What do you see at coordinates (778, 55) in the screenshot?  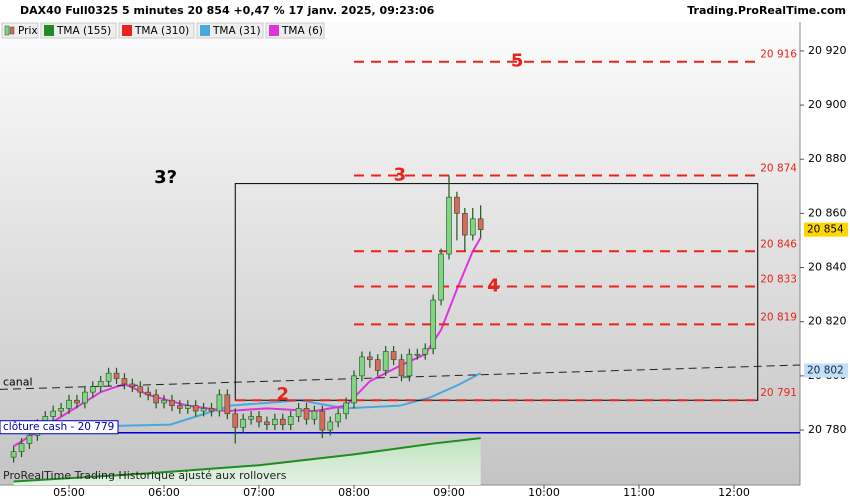 I see `level-label: 20 916` at bounding box center [778, 55].